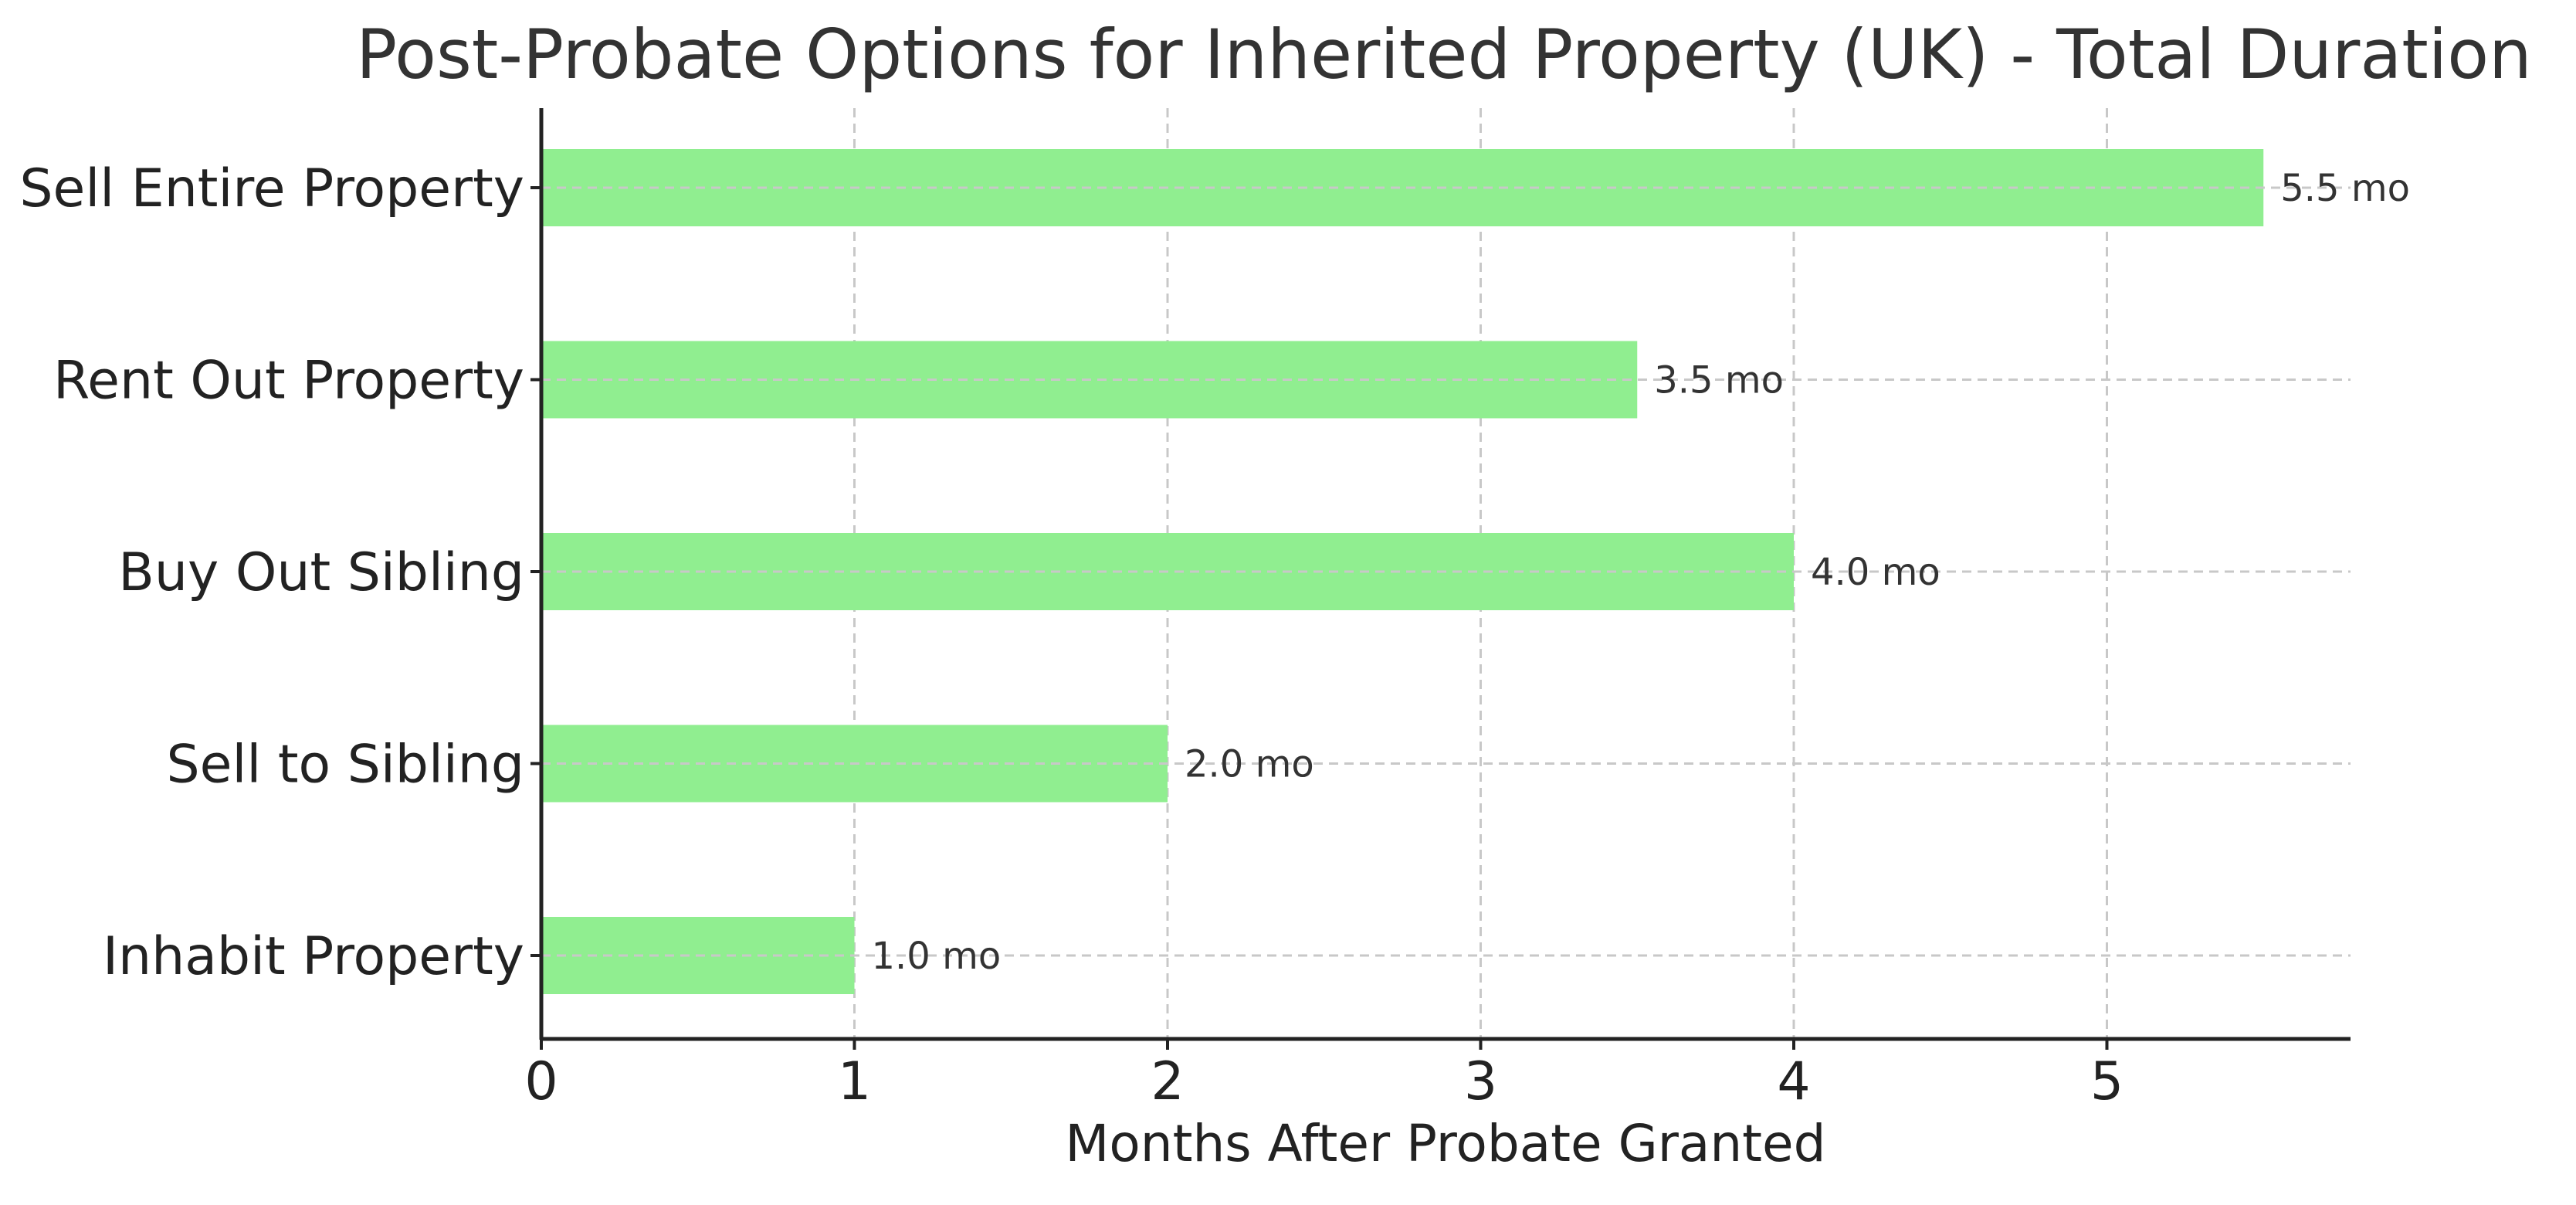 This screenshot has height=1205, width=2576. I want to click on y-tick-label: Rent Out Property, so click(288, 382).